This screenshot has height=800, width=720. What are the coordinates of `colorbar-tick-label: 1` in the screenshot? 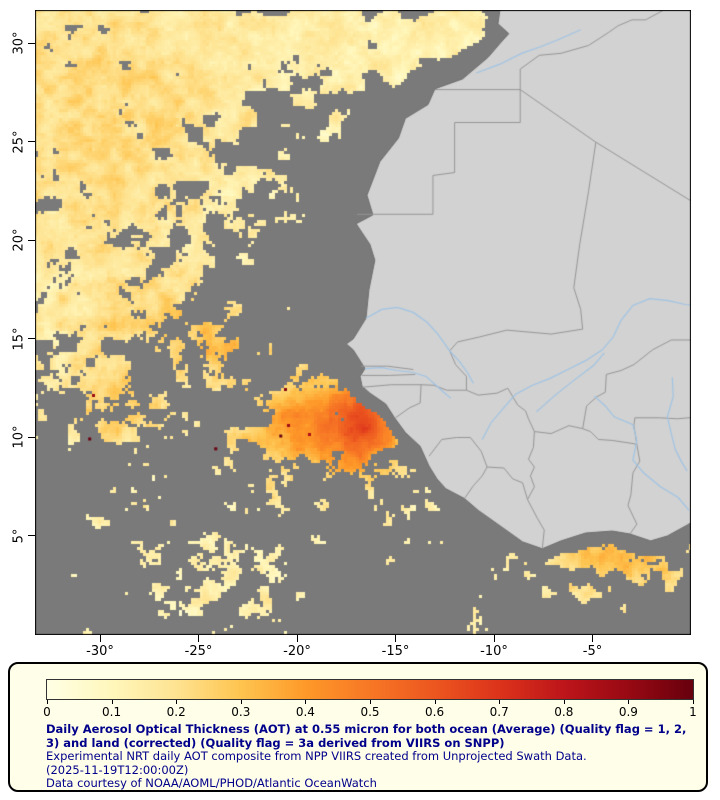 It's located at (693, 712).